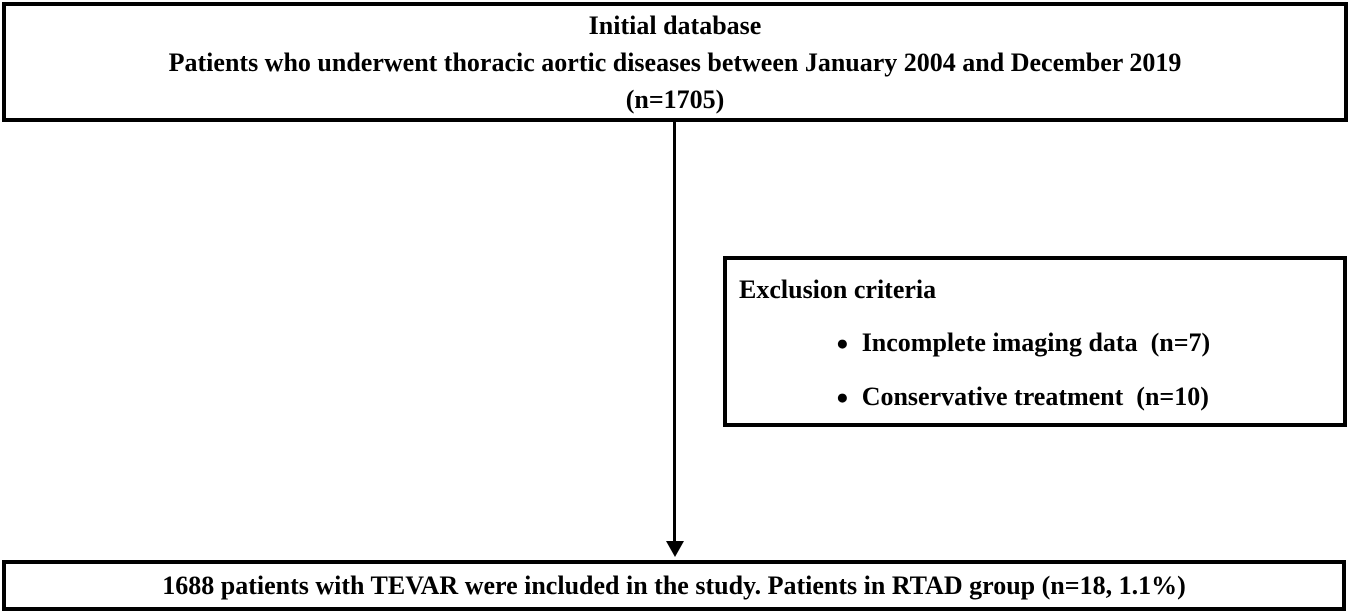  What do you see at coordinates (675, 25) in the screenshot?
I see `initial-database-title: Initial database` at bounding box center [675, 25].